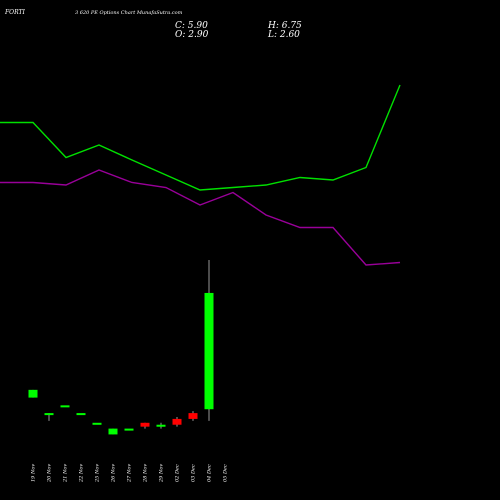  What do you see at coordinates (283, 35) in the screenshot?
I see `low-price-label: L: 2.60` at bounding box center [283, 35].